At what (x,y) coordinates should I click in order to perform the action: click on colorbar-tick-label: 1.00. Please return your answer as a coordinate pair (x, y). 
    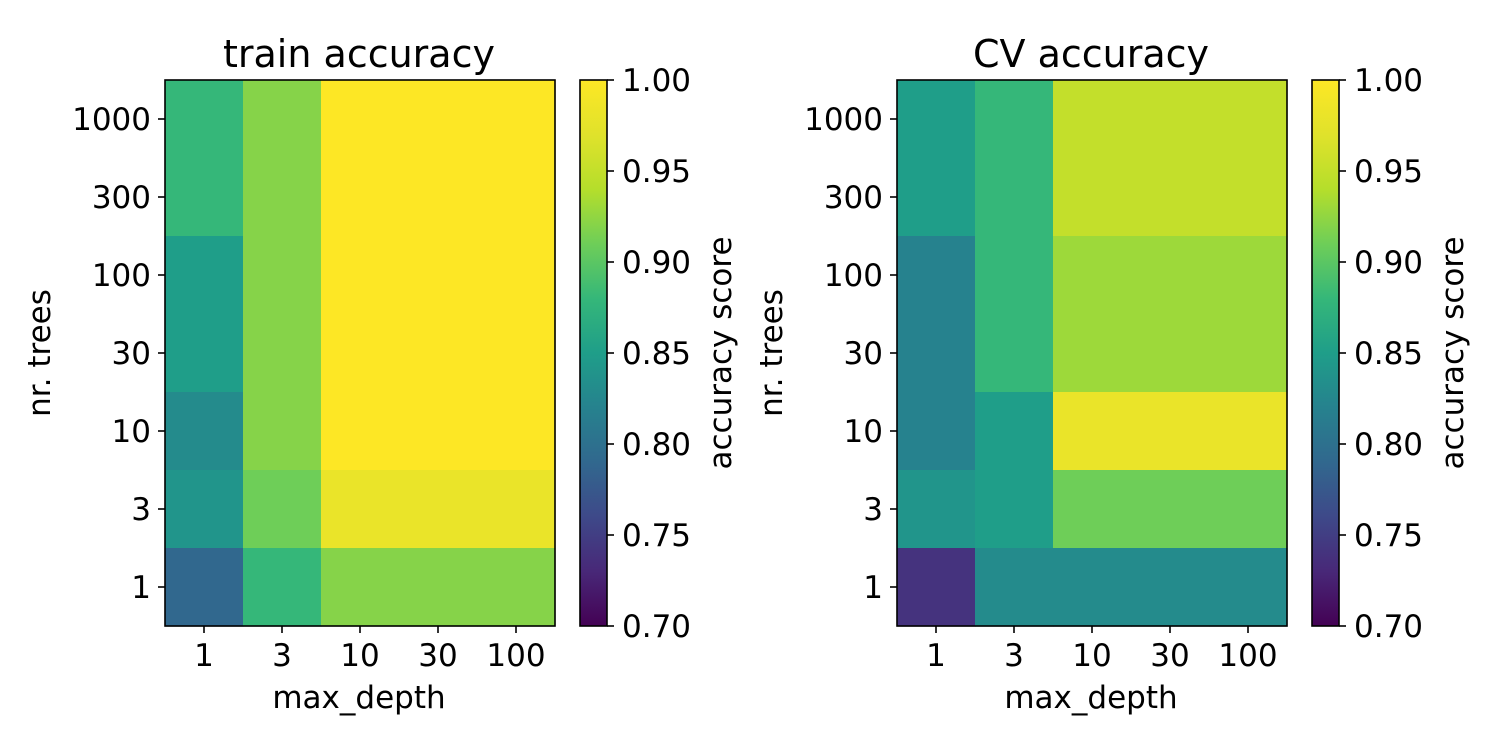
    Looking at the image, I should click on (656, 81).